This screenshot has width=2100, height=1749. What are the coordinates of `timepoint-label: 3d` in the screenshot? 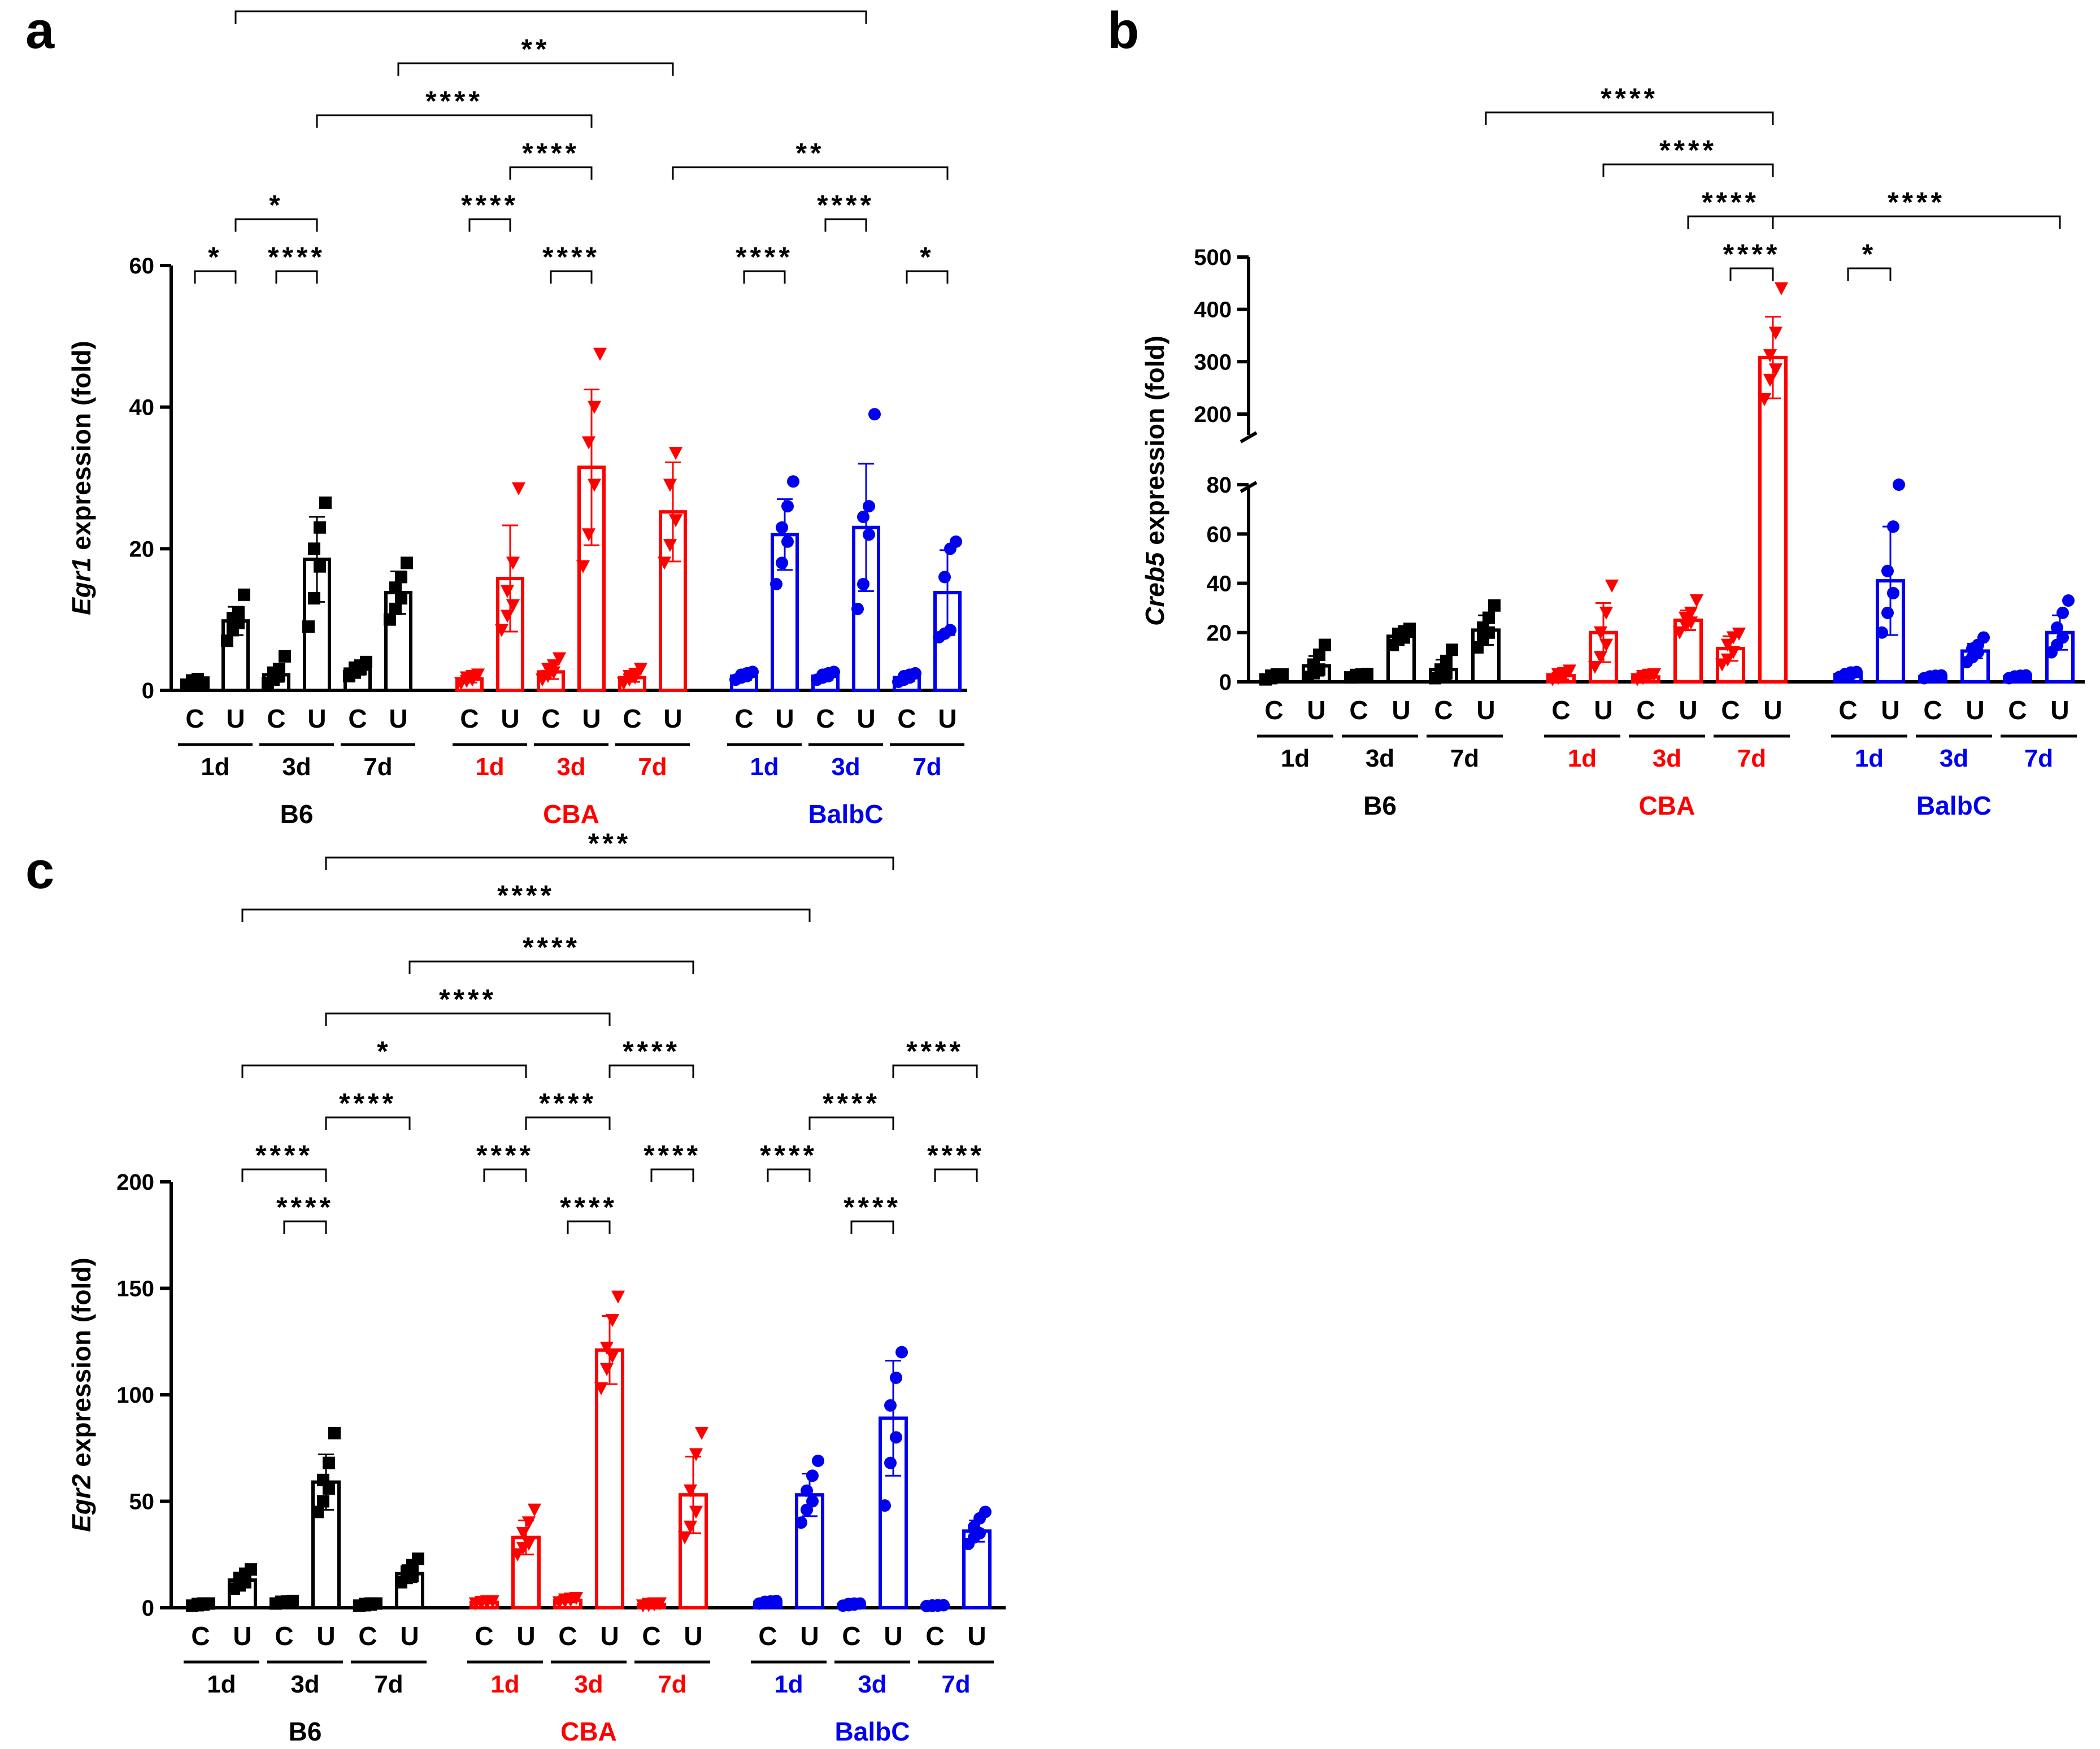 It's located at (872, 1684).